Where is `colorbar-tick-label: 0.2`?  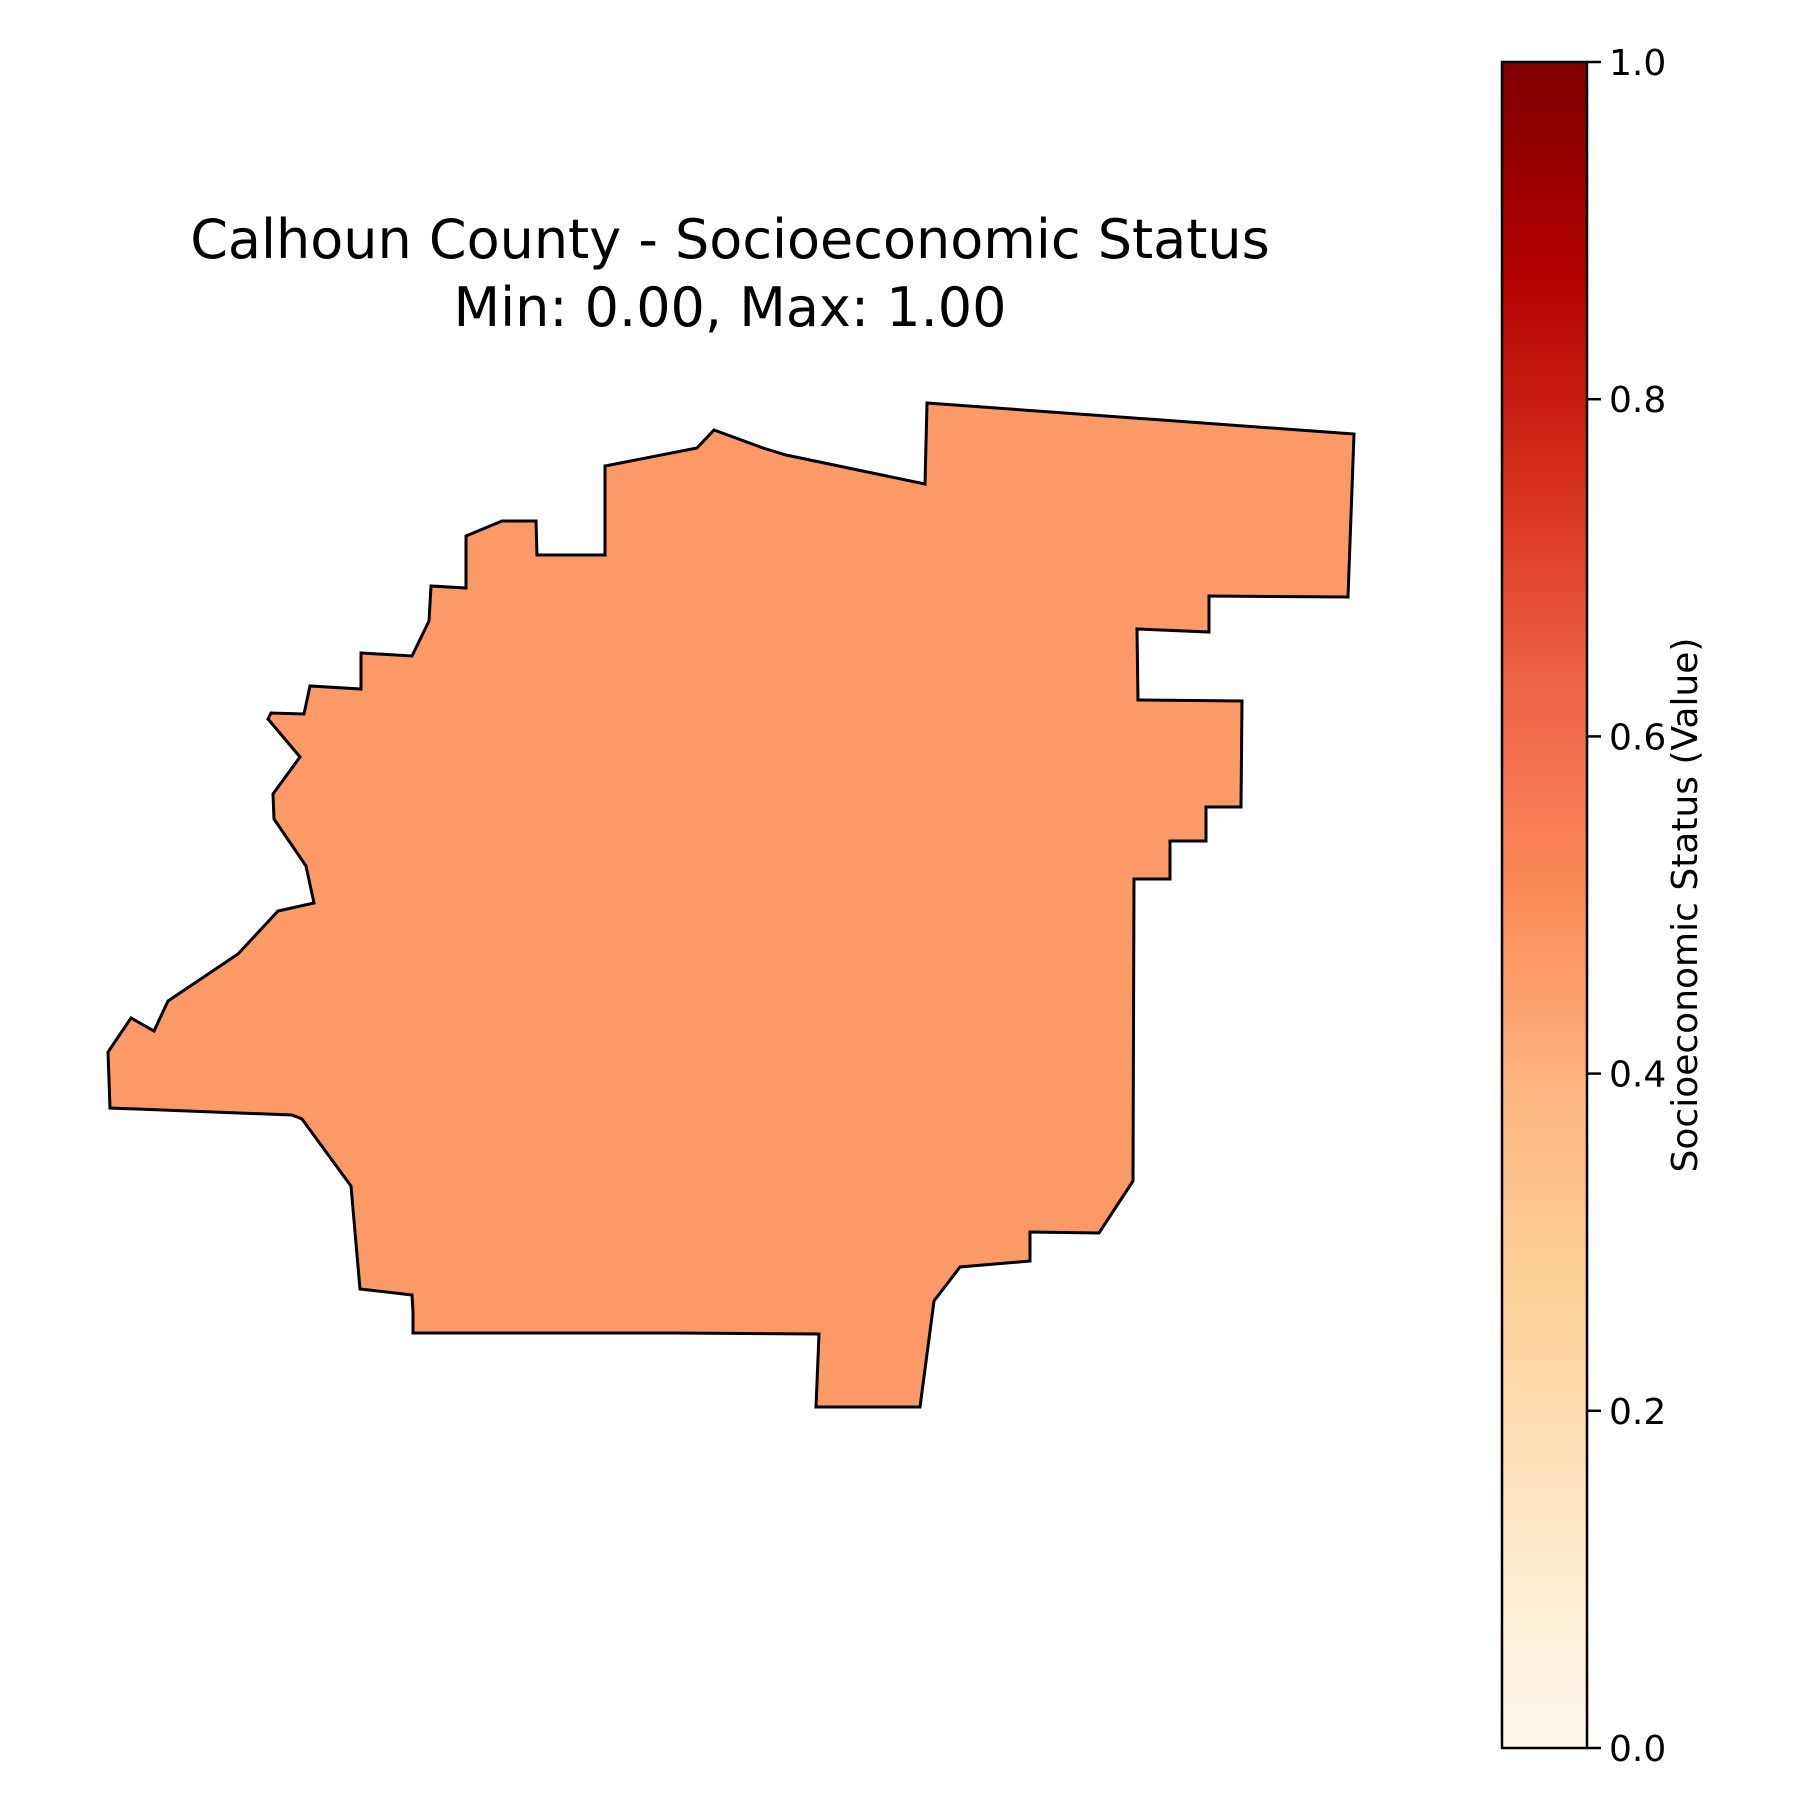 colorbar-tick-label: 0.2 is located at coordinates (1637, 1412).